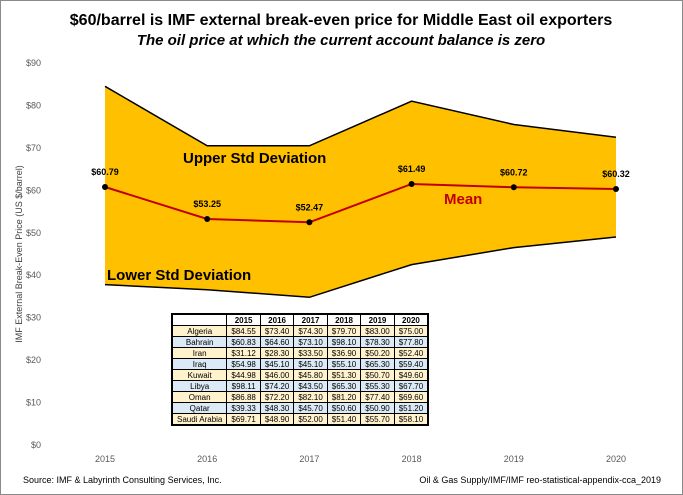 This screenshot has height=495, width=683. Describe the element at coordinates (344, 353) in the screenshot. I see `value-cell: $36.90` at that location.